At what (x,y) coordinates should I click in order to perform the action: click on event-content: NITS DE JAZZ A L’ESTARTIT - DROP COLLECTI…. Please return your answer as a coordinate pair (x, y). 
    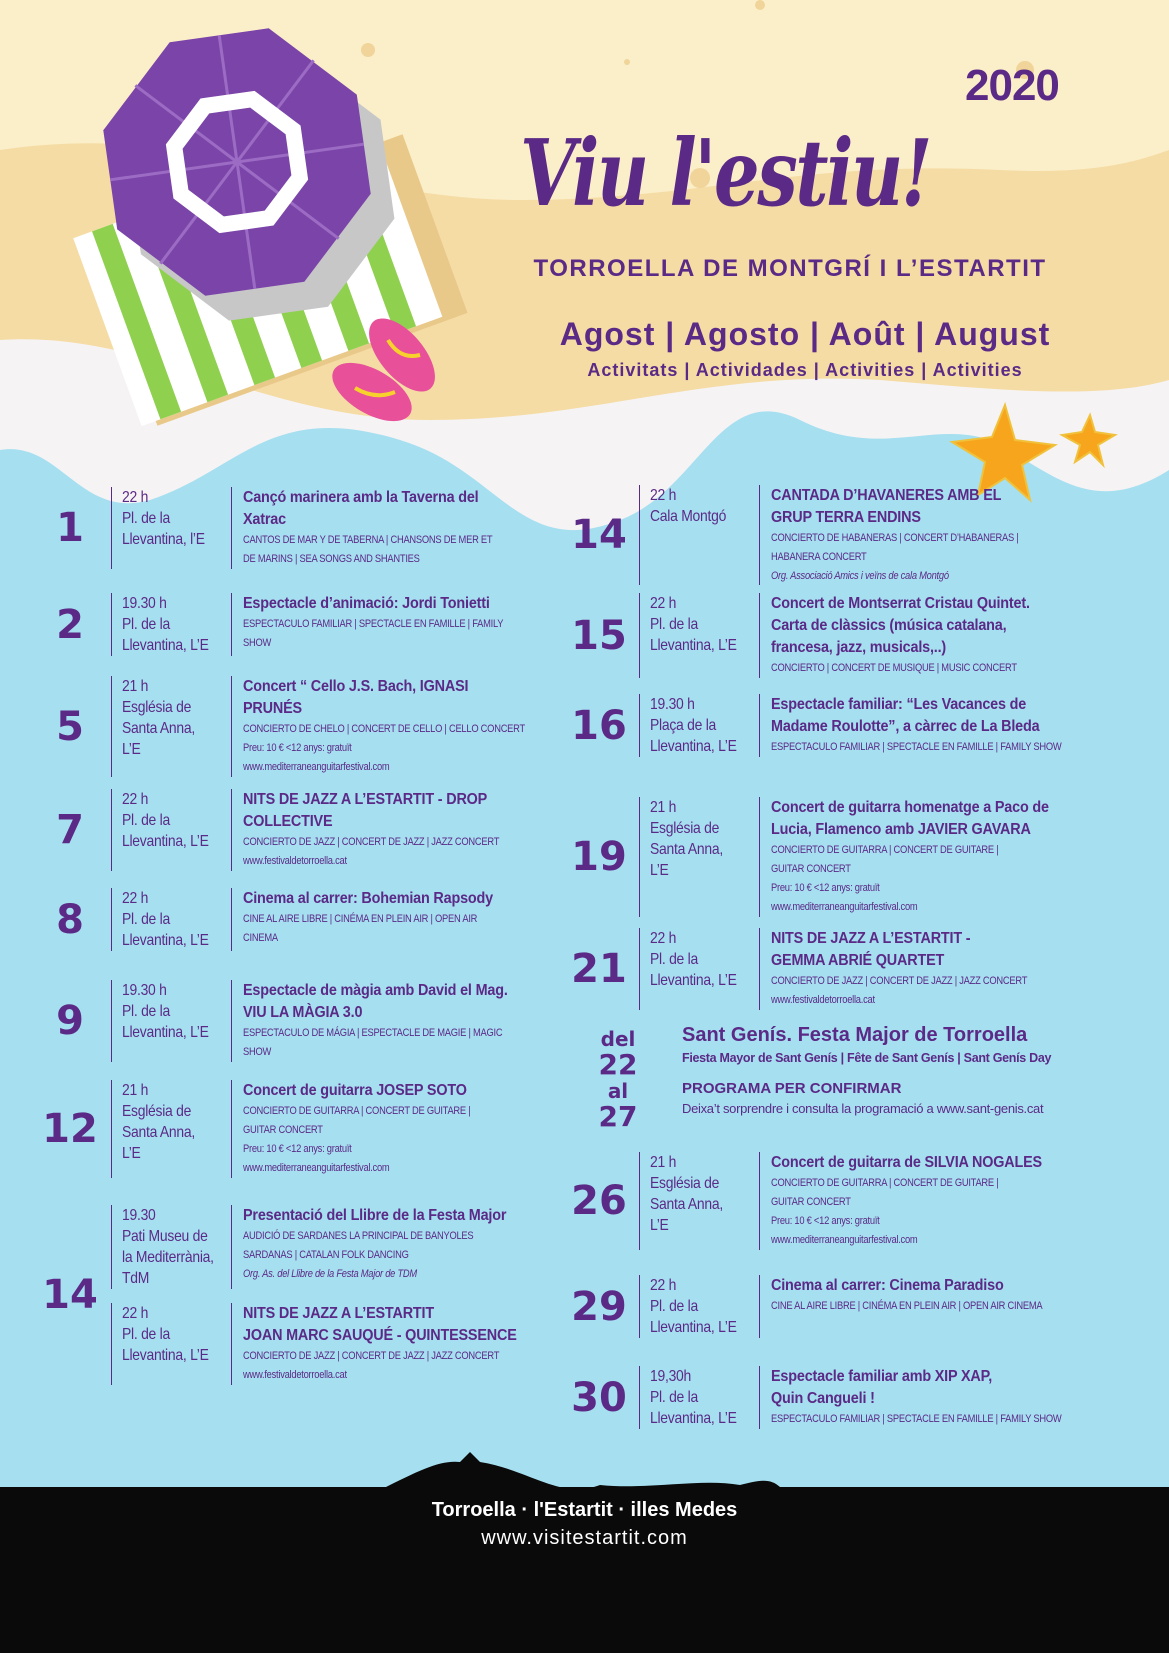
    Looking at the image, I should click on (393, 830).